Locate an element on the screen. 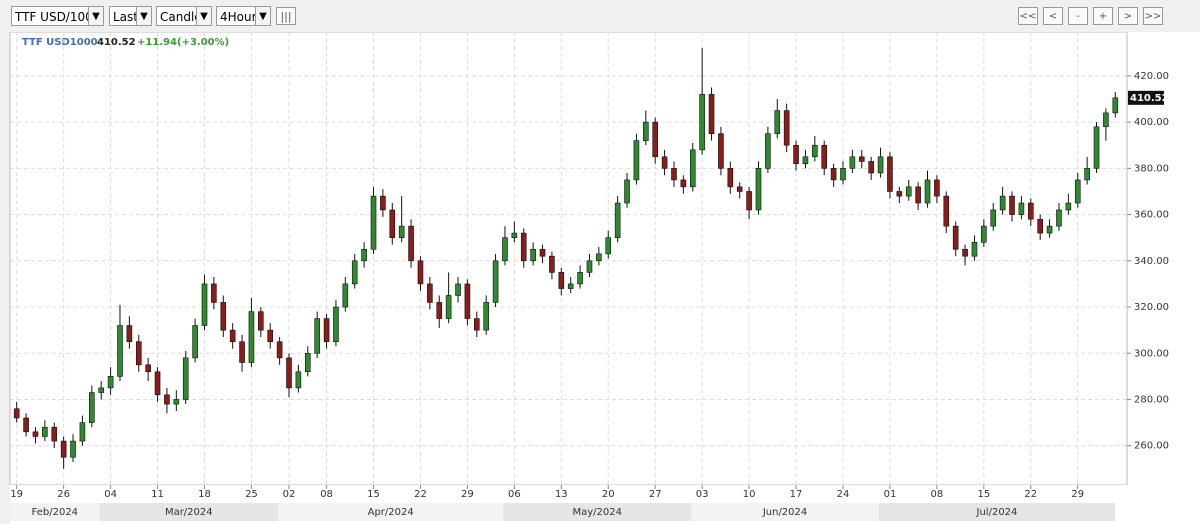 The height and width of the screenshot is (524, 1200). select-text: Last is located at coordinates (125, 17).